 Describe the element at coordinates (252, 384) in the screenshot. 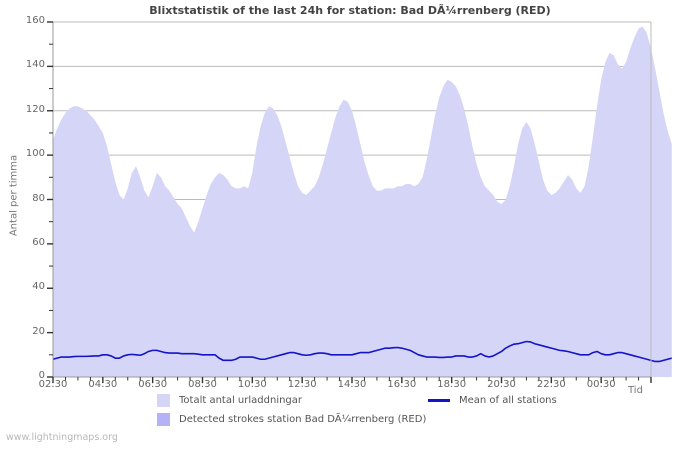

I see `x-tick-label: 10:30` at that location.